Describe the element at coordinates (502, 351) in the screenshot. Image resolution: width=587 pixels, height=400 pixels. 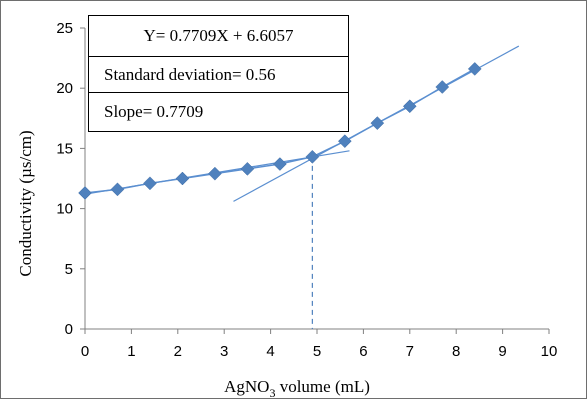
I see `x-tick-label: 9` at that location.